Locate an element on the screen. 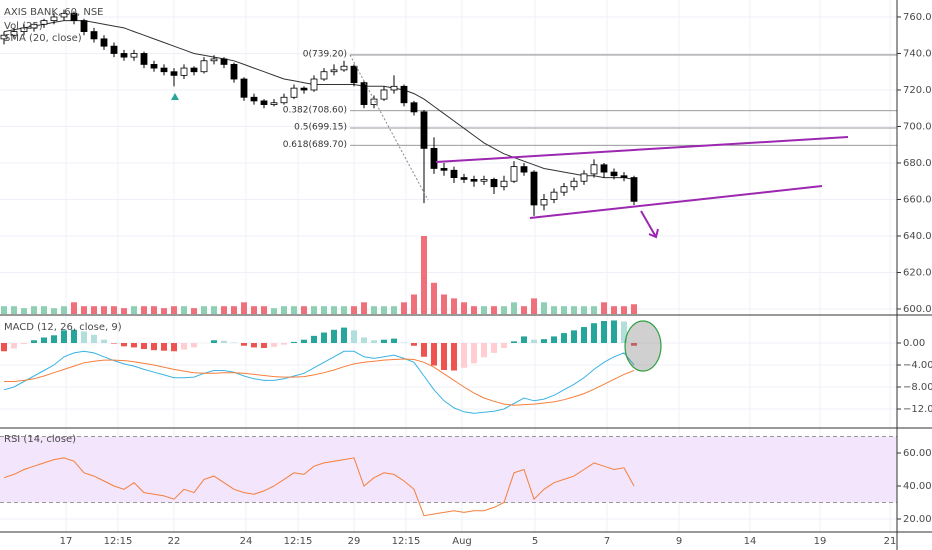 The width and height of the screenshot is (932, 550). y-tick-label: 0.00 is located at coordinates (914, 343).